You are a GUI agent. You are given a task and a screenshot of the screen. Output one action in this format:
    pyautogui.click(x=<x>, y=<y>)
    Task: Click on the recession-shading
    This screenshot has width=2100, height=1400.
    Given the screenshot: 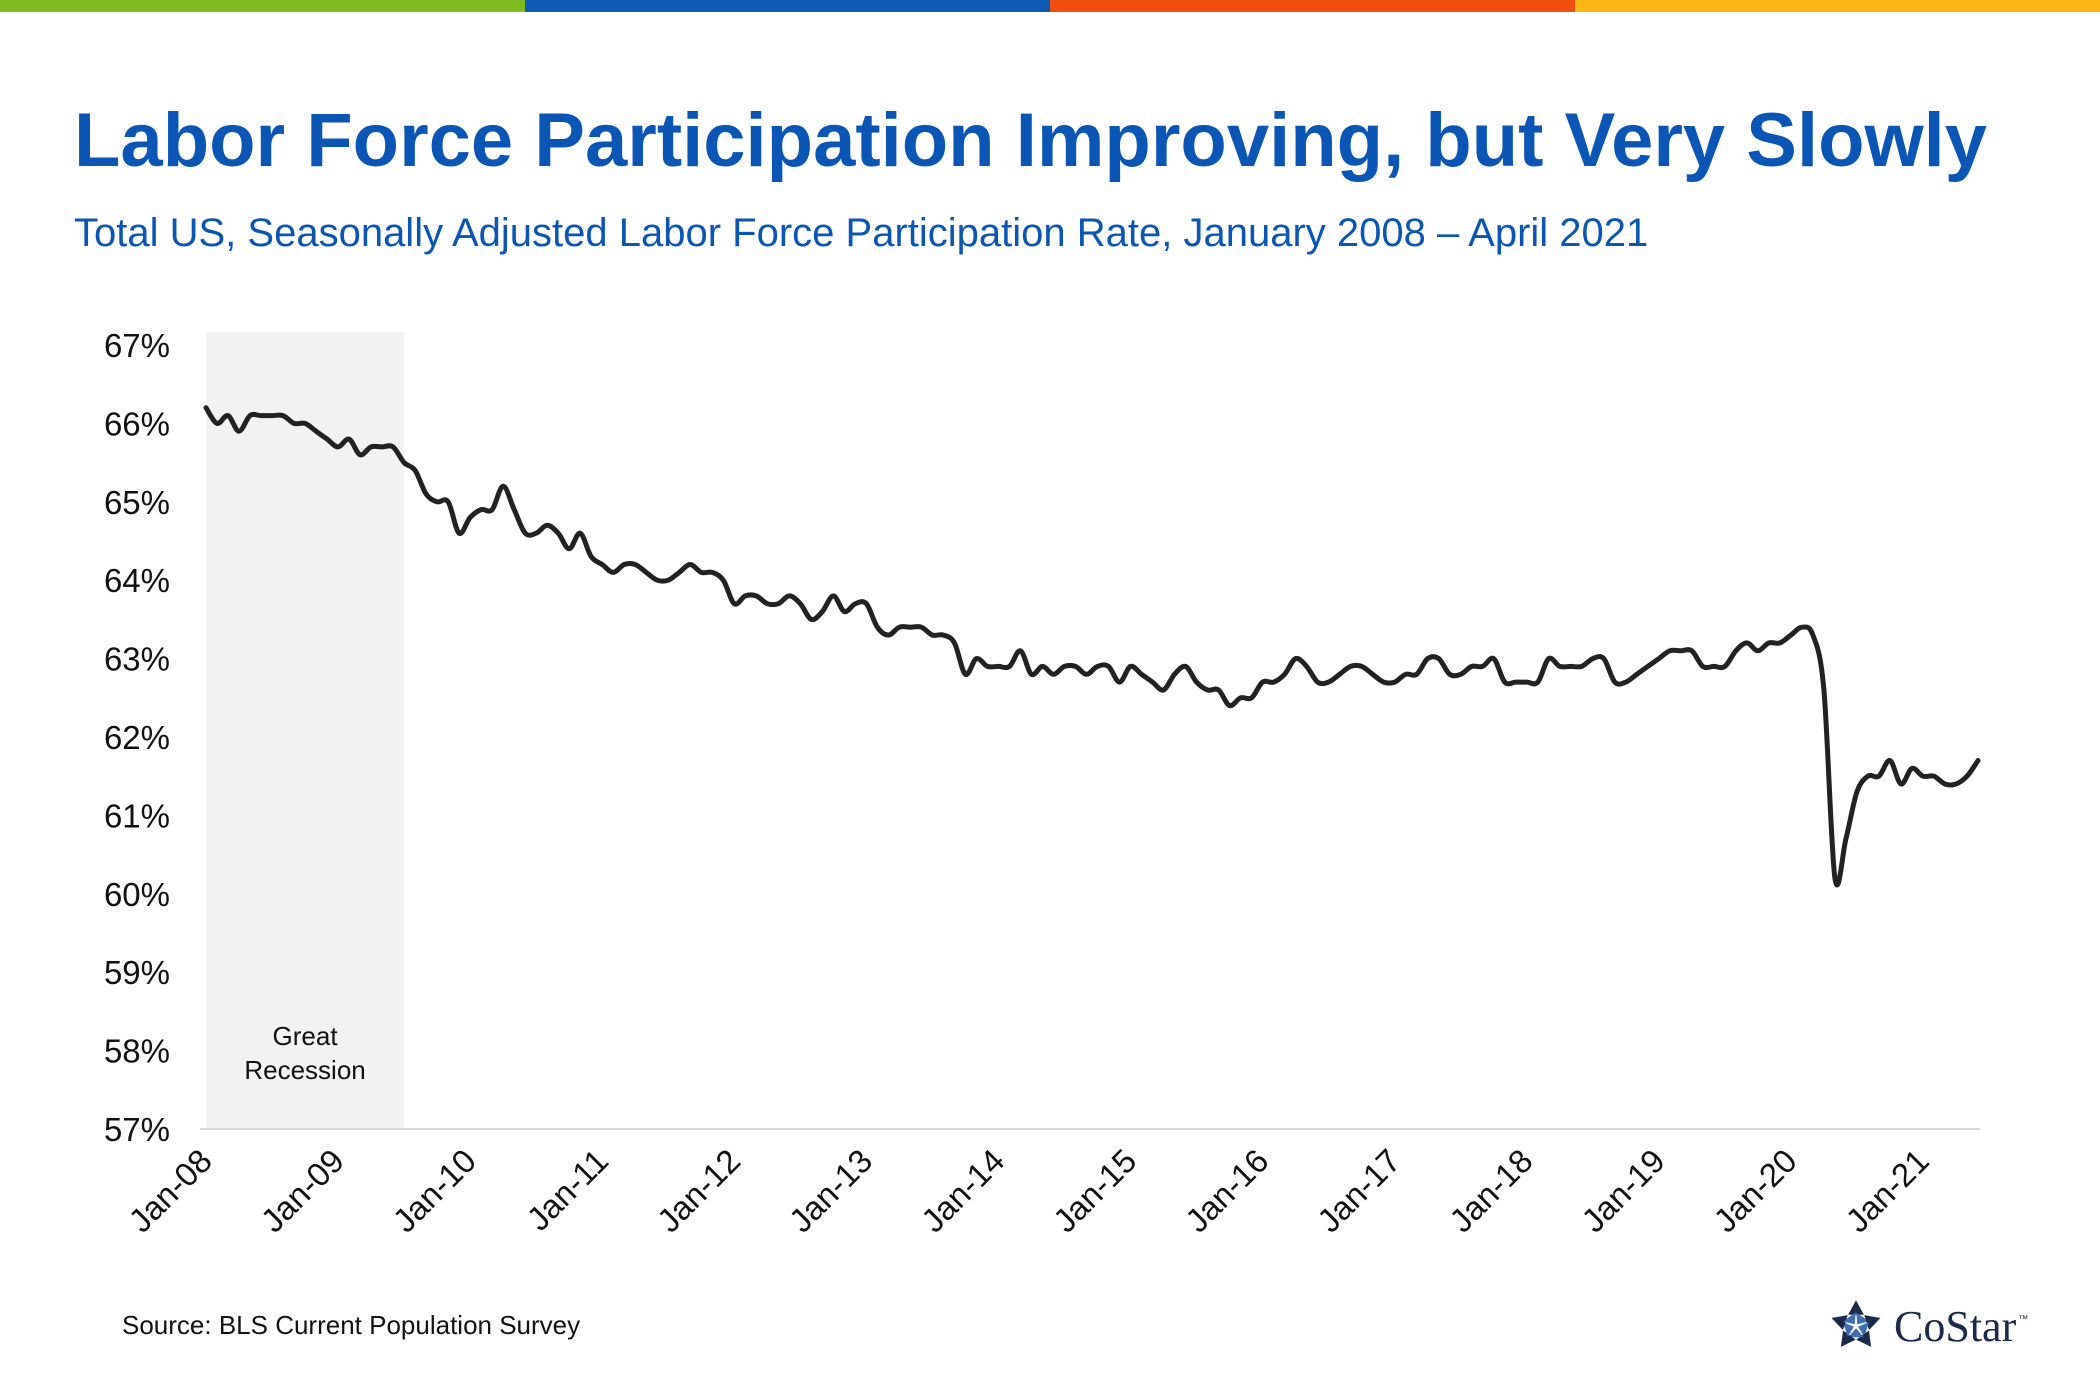 What is the action you would take?
    pyautogui.click(x=305, y=730)
    